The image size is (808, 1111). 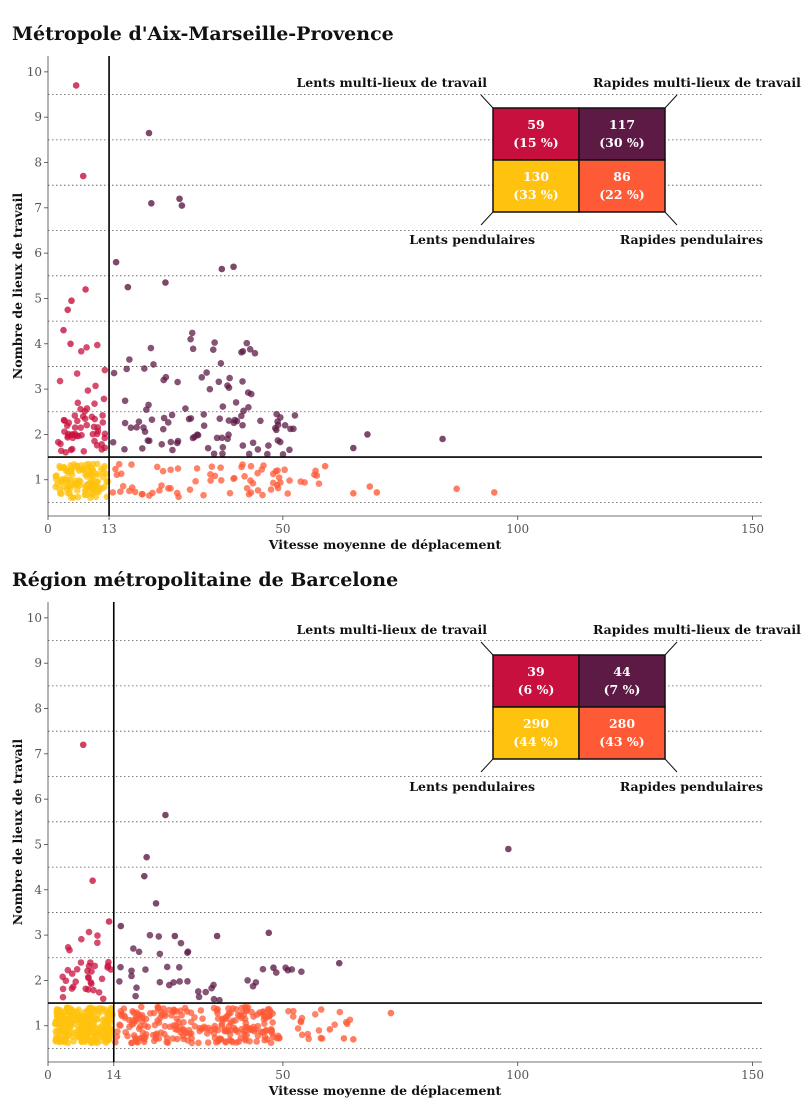 What do you see at coordinates (535, 124) in the screenshot?
I see `quadrant-count: 59` at bounding box center [535, 124].